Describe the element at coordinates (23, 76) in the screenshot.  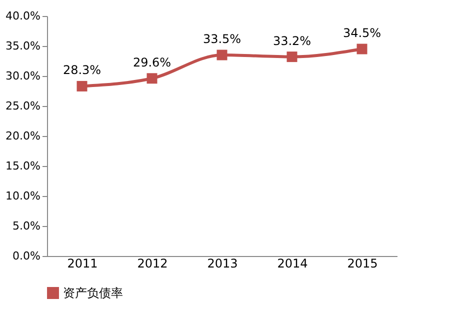
I see `y-tick-label: 30.0%` at that location.